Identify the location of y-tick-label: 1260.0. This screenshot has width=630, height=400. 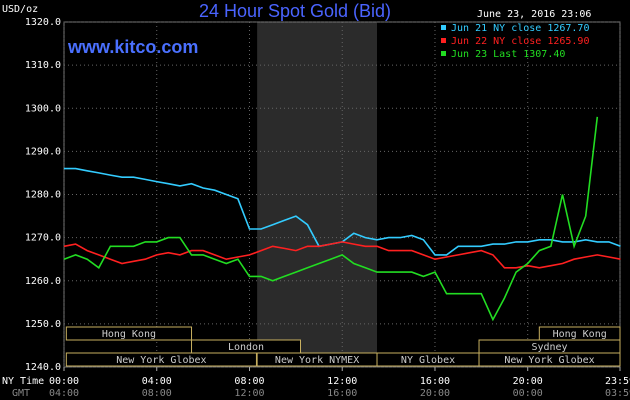
(43, 281).